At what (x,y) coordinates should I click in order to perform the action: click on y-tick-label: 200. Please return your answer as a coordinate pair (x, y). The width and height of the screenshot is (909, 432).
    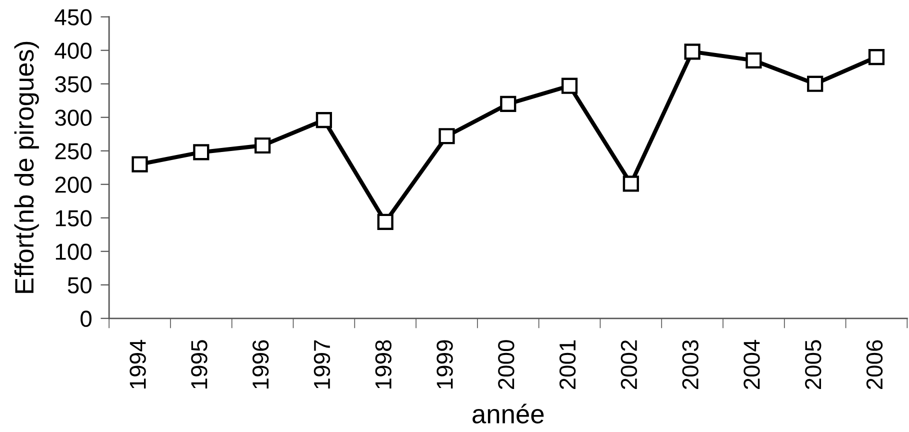
    Looking at the image, I should click on (73, 184).